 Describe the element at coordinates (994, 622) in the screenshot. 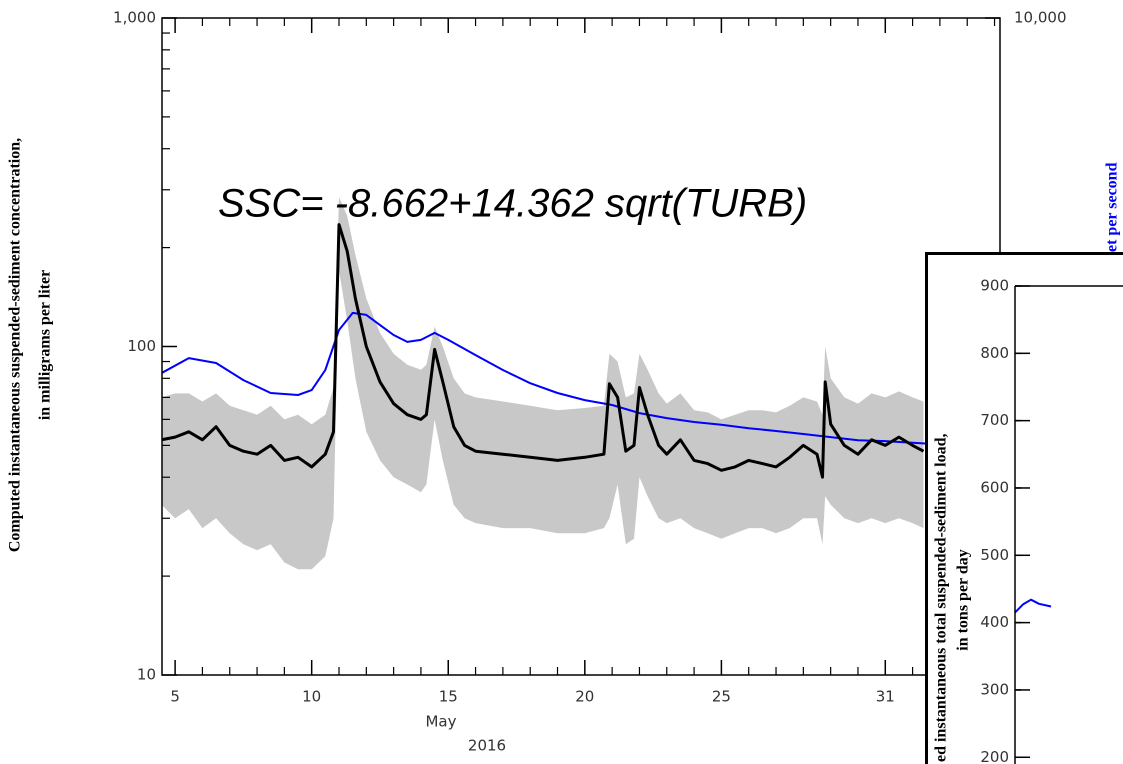

I see `y-tick-label: 400` at that location.